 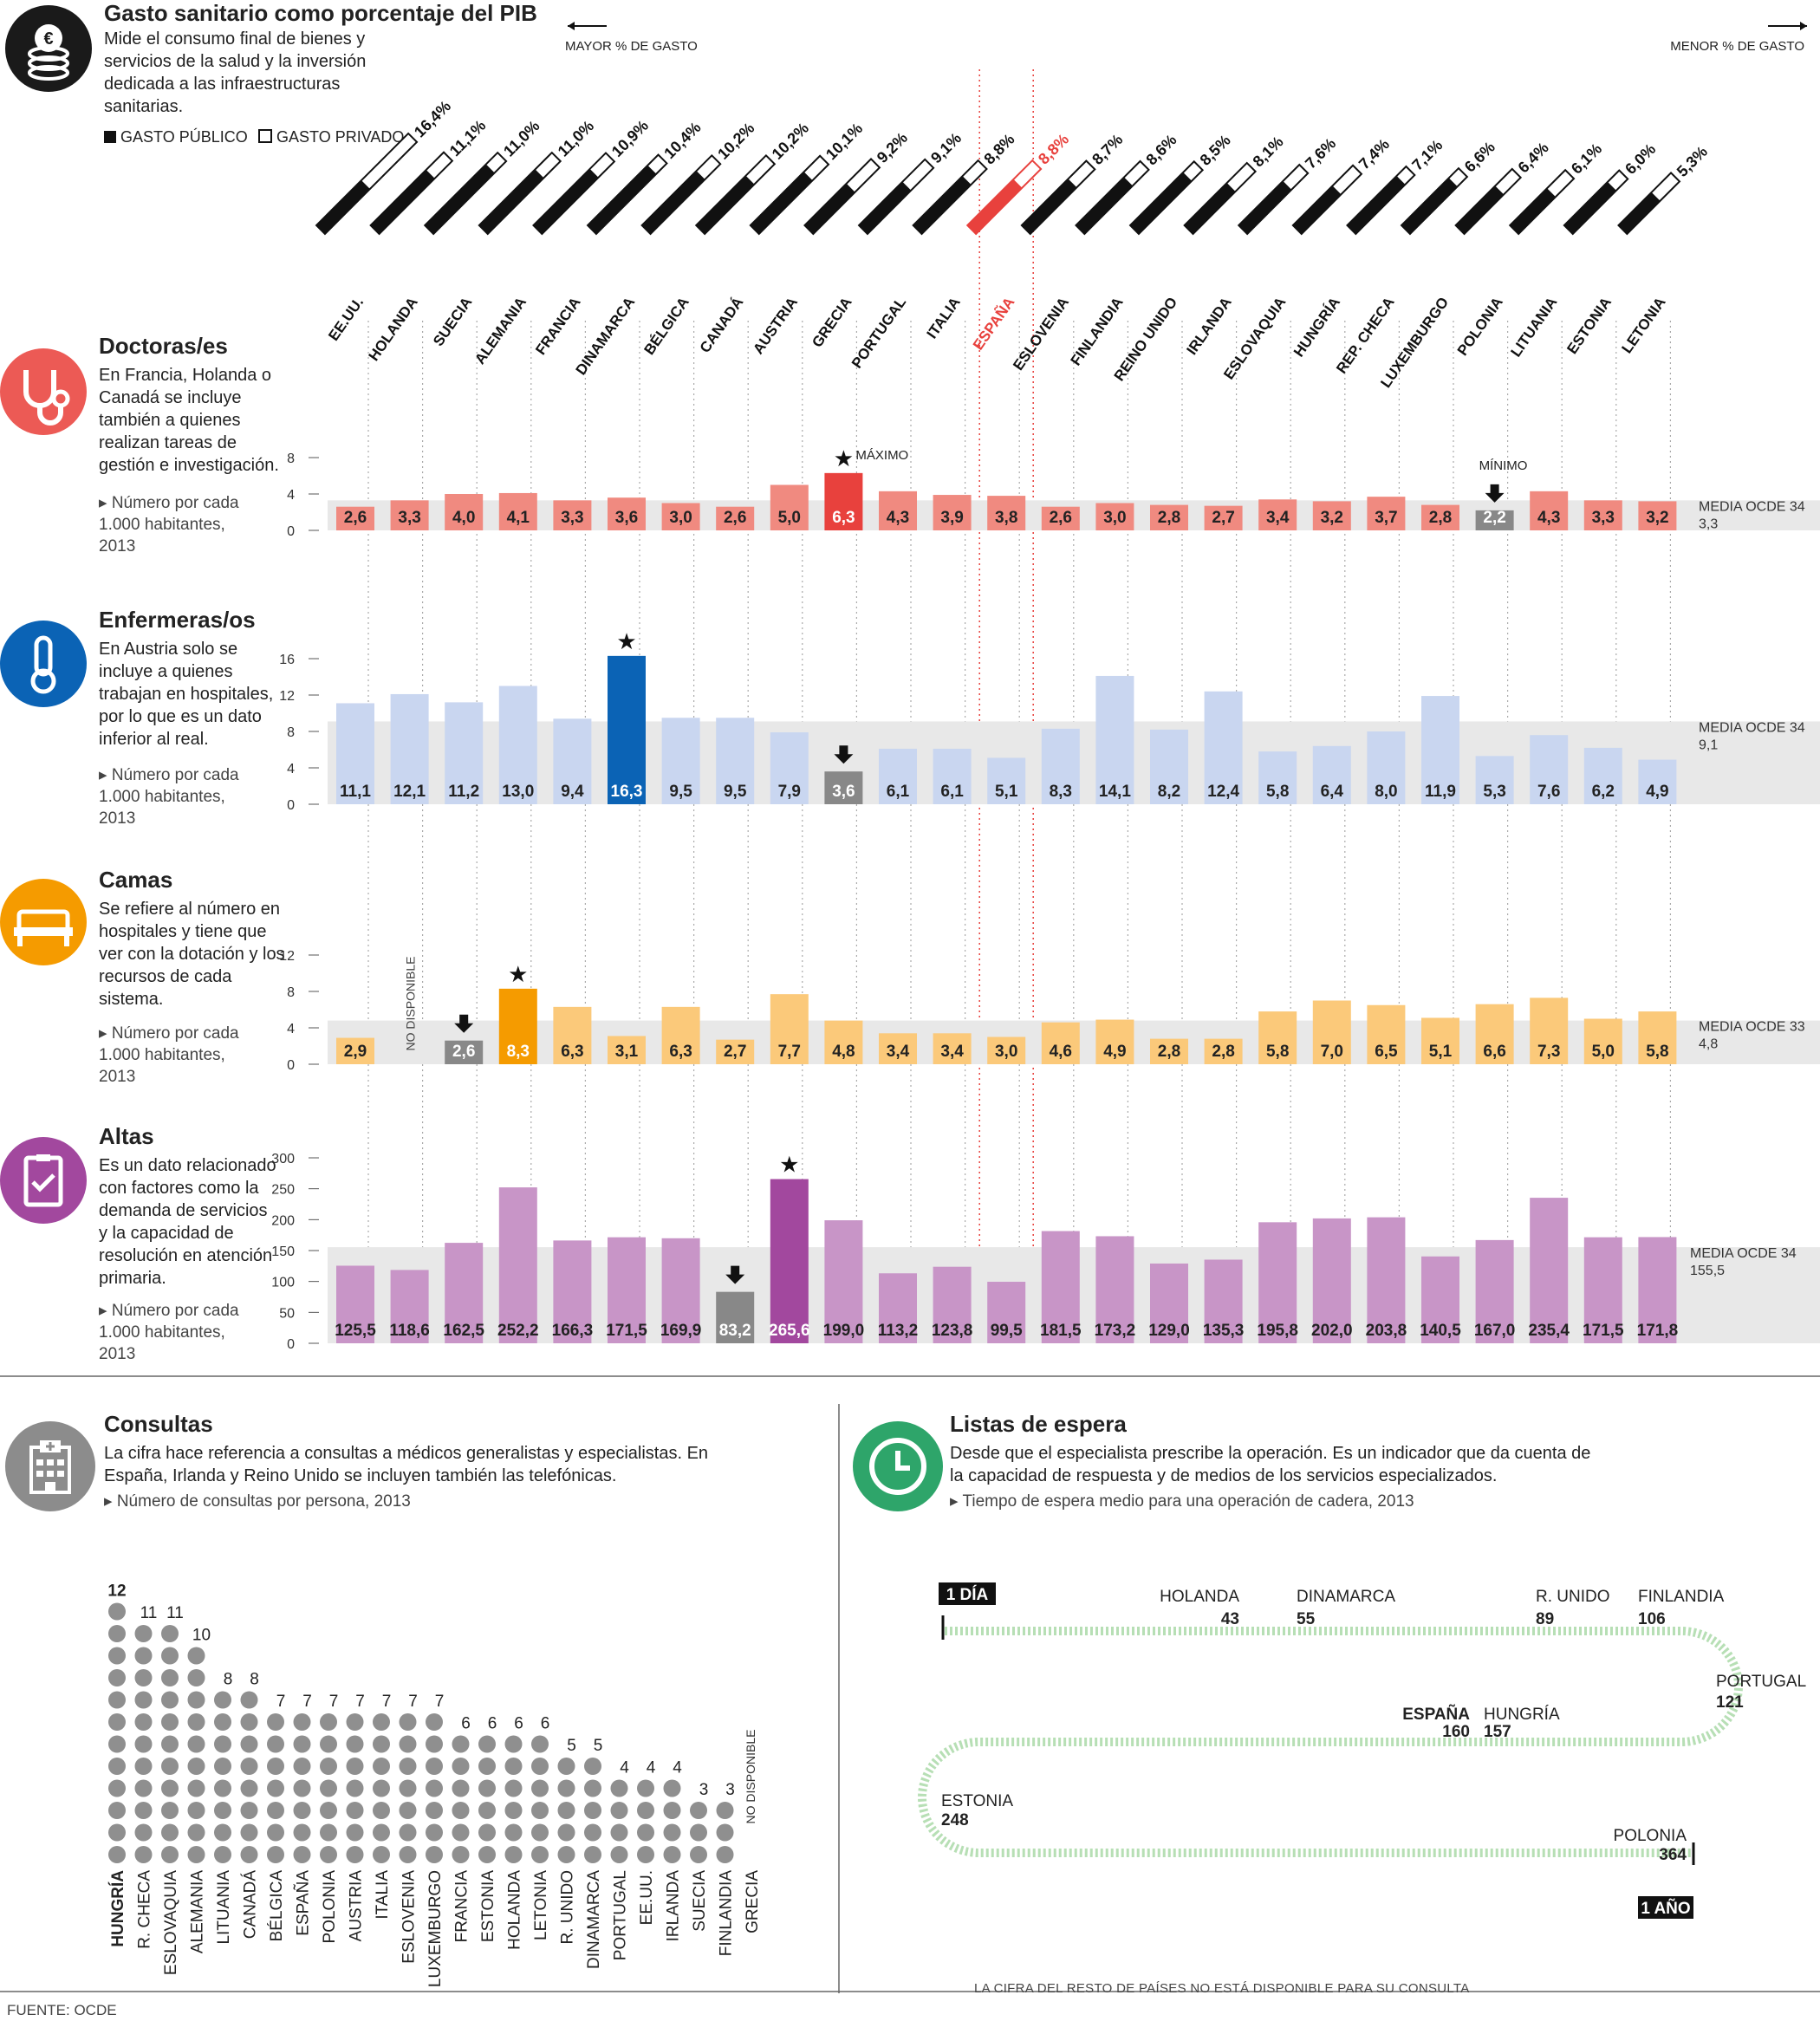 I want to click on beds-unit: ▸ Número por cada 1.000 habitantes, 2013, so click(x=169, y=1055).